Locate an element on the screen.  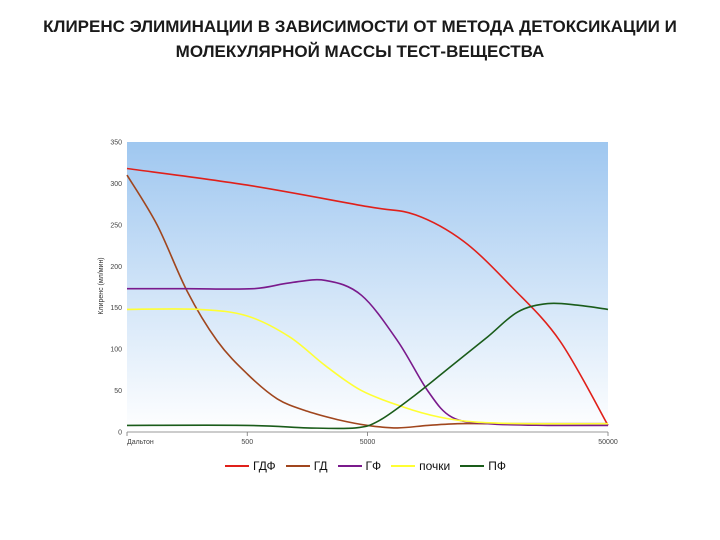
legend-label: ГФ is located at coordinates (373, 466).